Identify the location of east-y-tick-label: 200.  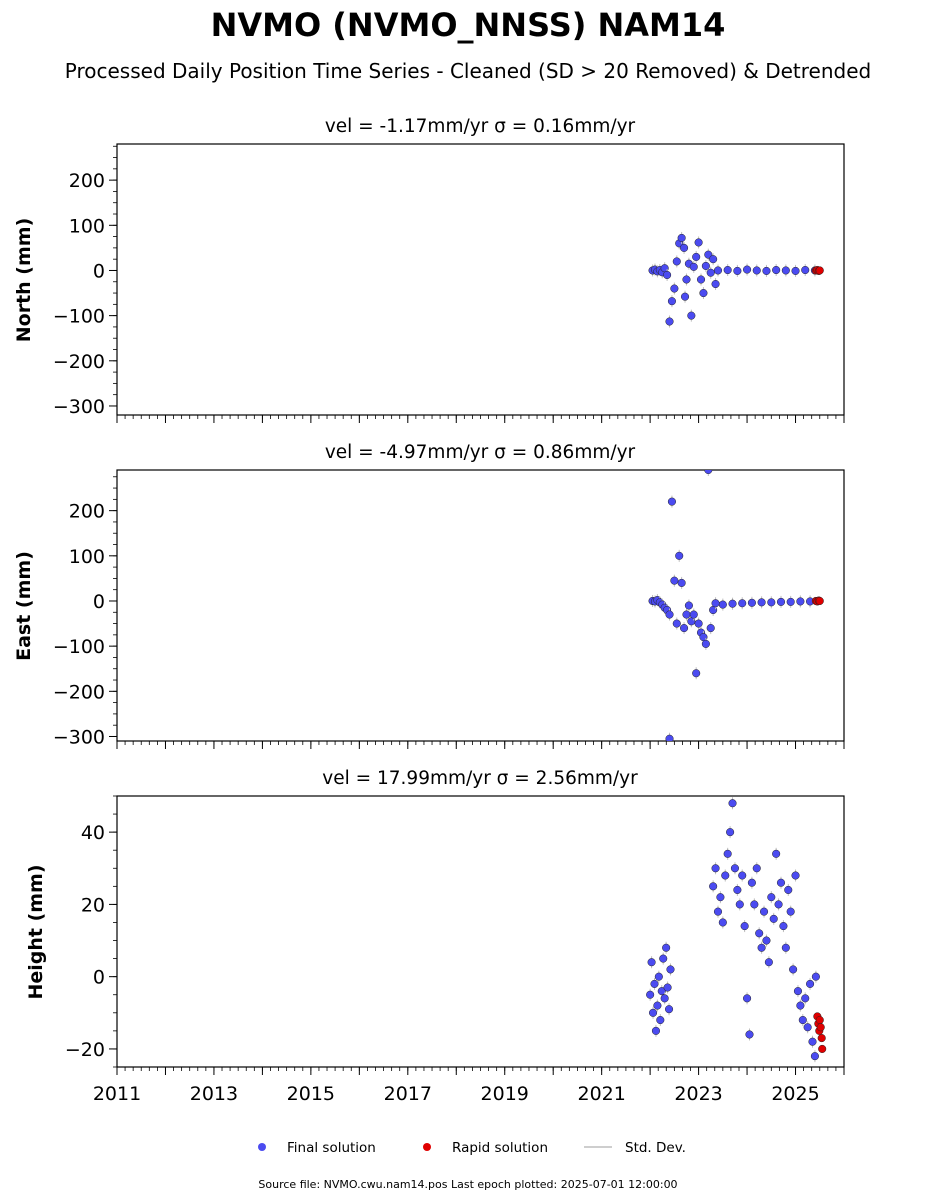
(87, 512).